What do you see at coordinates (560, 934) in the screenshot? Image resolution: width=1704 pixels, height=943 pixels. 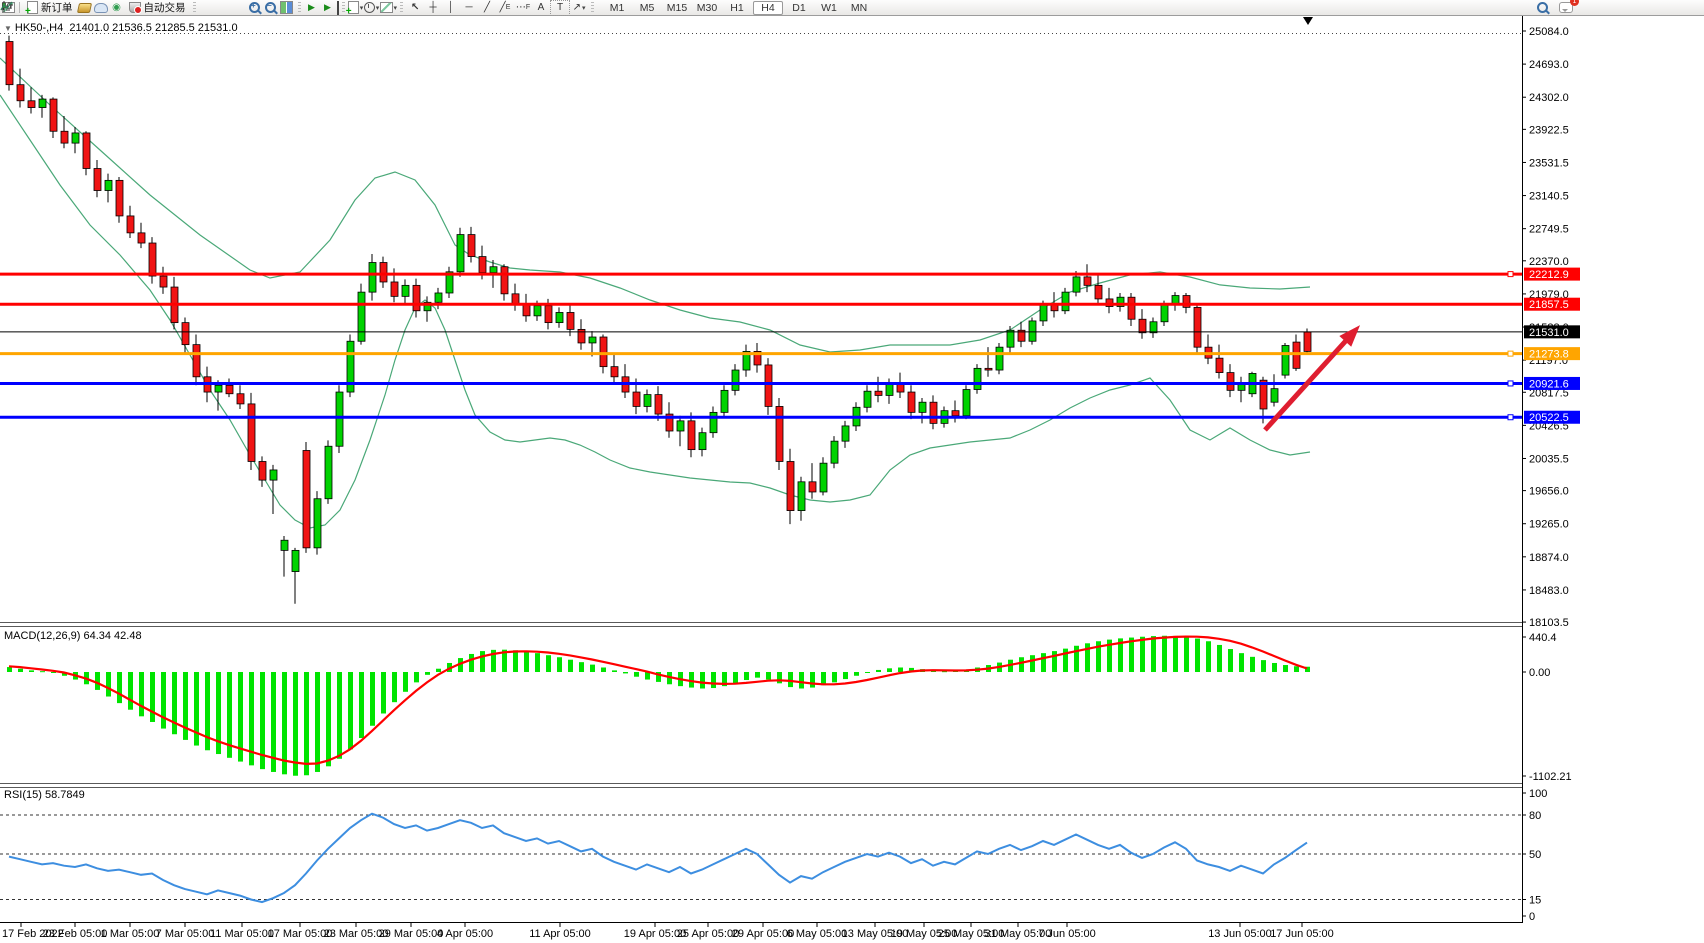 I see `time-tick-label: 11 Apr 05:00` at bounding box center [560, 934].